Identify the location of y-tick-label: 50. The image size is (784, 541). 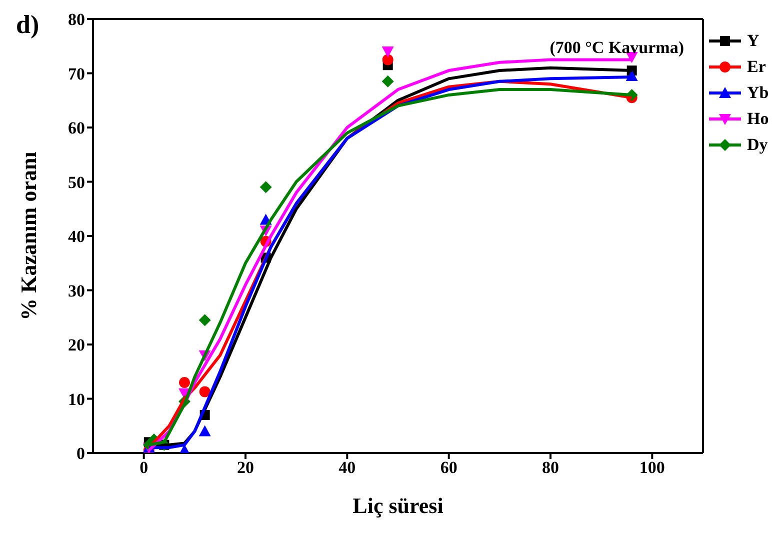
(76, 182).